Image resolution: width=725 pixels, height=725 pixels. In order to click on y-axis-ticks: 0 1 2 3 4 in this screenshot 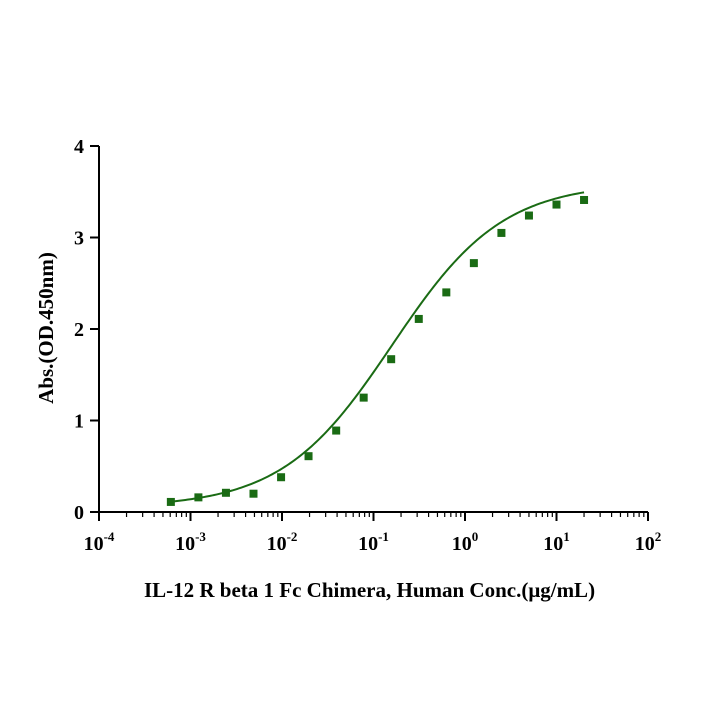, I will do `click(86, 330)`.